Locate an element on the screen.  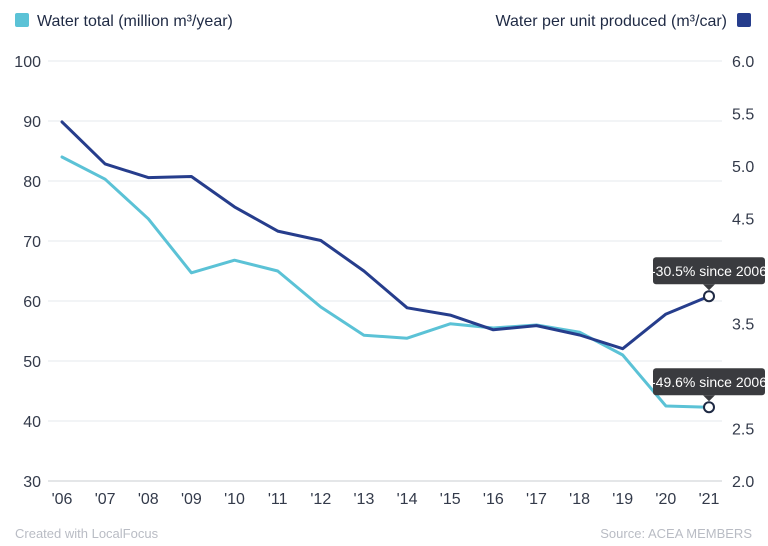
x-tick-label: '15 is located at coordinates (450, 499).